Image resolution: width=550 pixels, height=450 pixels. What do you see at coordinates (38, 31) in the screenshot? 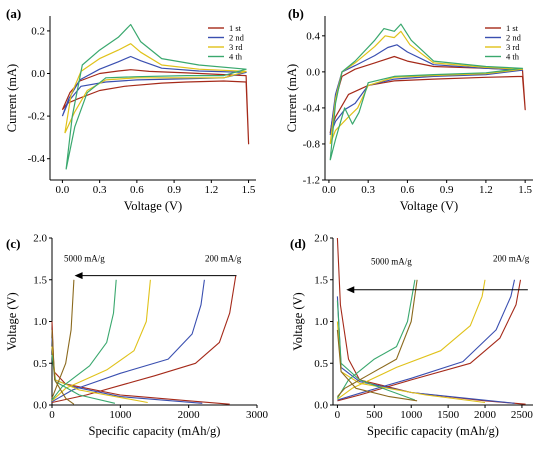
I see `y-tick-label: 0.2` at bounding box center [38, 31].